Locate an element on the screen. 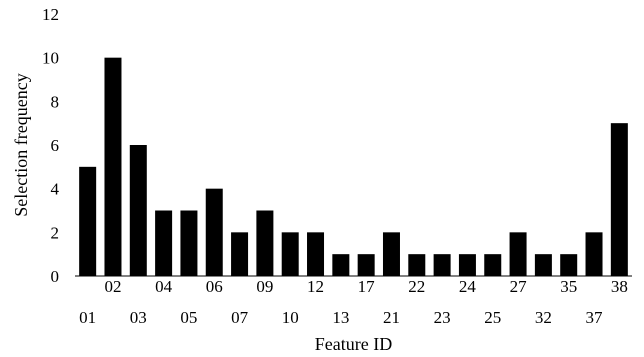  x-tick-label: 37 is located at coordinates (595, 317).